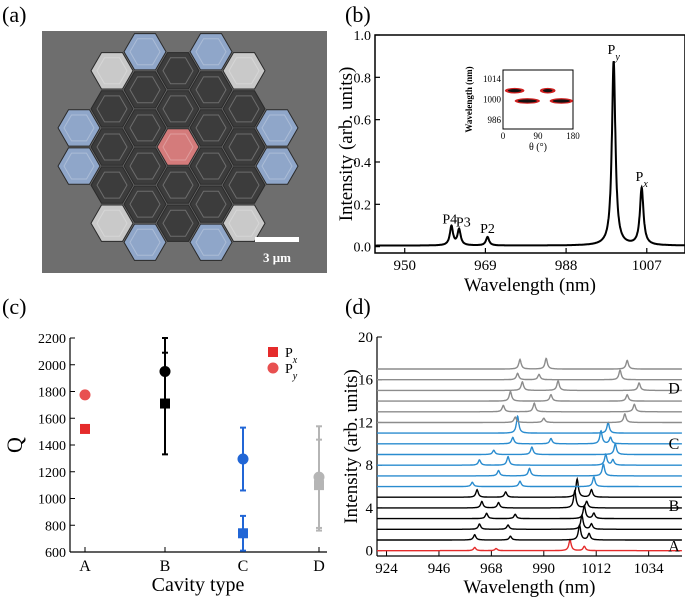 This screenshot has height=598, width=685. What do you see at coordinates (52, 393) in the screenshot?
I see `y-tick-label: 1800` at bounding box center [52, 393].